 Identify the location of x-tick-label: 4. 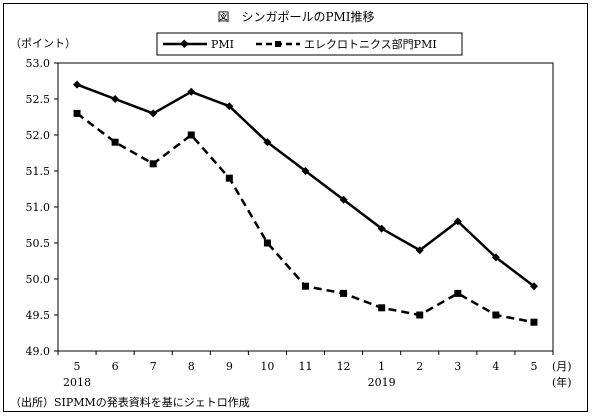
(495, 366).